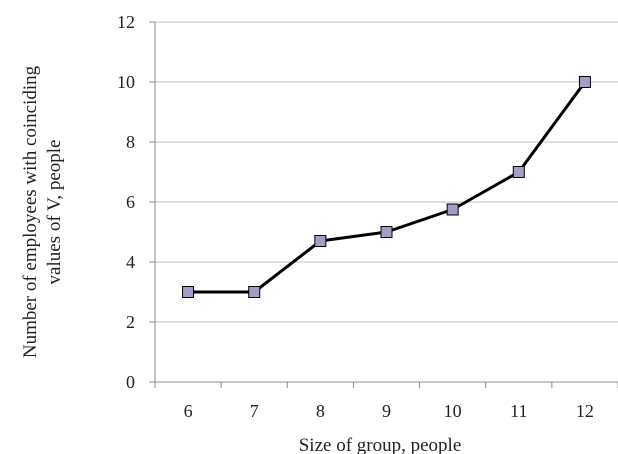 The height and width of the screenshot is (454, 618). What do you see at coordinates (130, 142) in the screenshot?
I see `y-tick-label: 8` at bounding box center [130, 142].